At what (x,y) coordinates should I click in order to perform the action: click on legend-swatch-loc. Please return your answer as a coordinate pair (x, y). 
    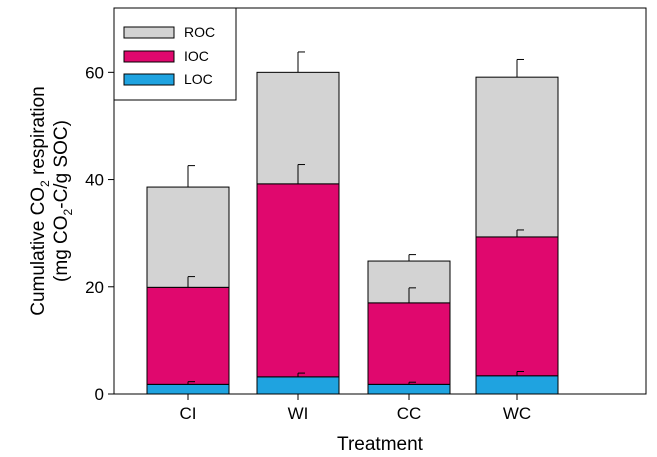
    Looking at the image, I should click on (149, 79).